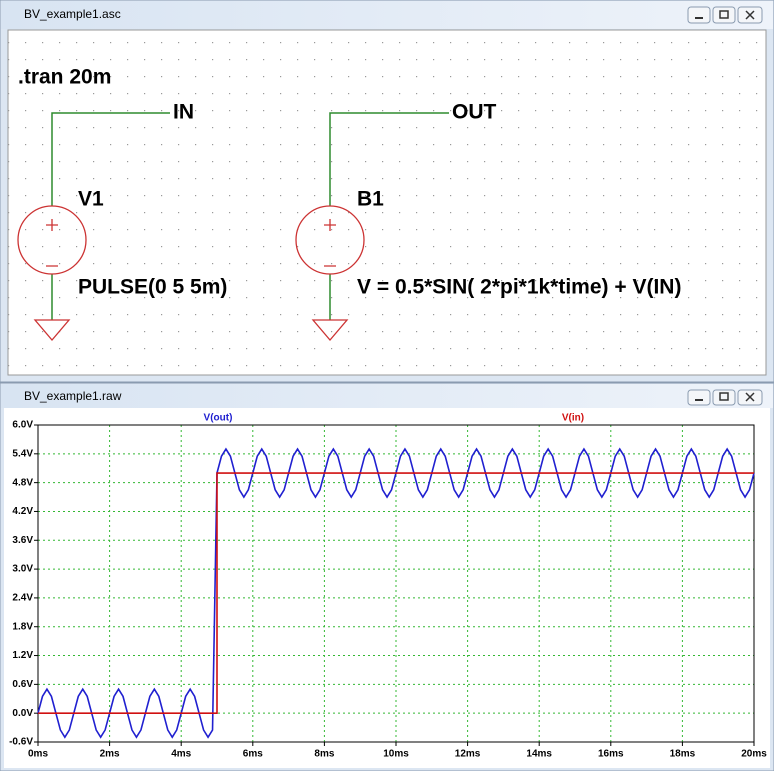 This screenshot has height=771, width=774. What do you see at coordinates (73, 396) in the screenshot?
I see `window-title: BV_example1.raw` at bounding box center [73, 396].